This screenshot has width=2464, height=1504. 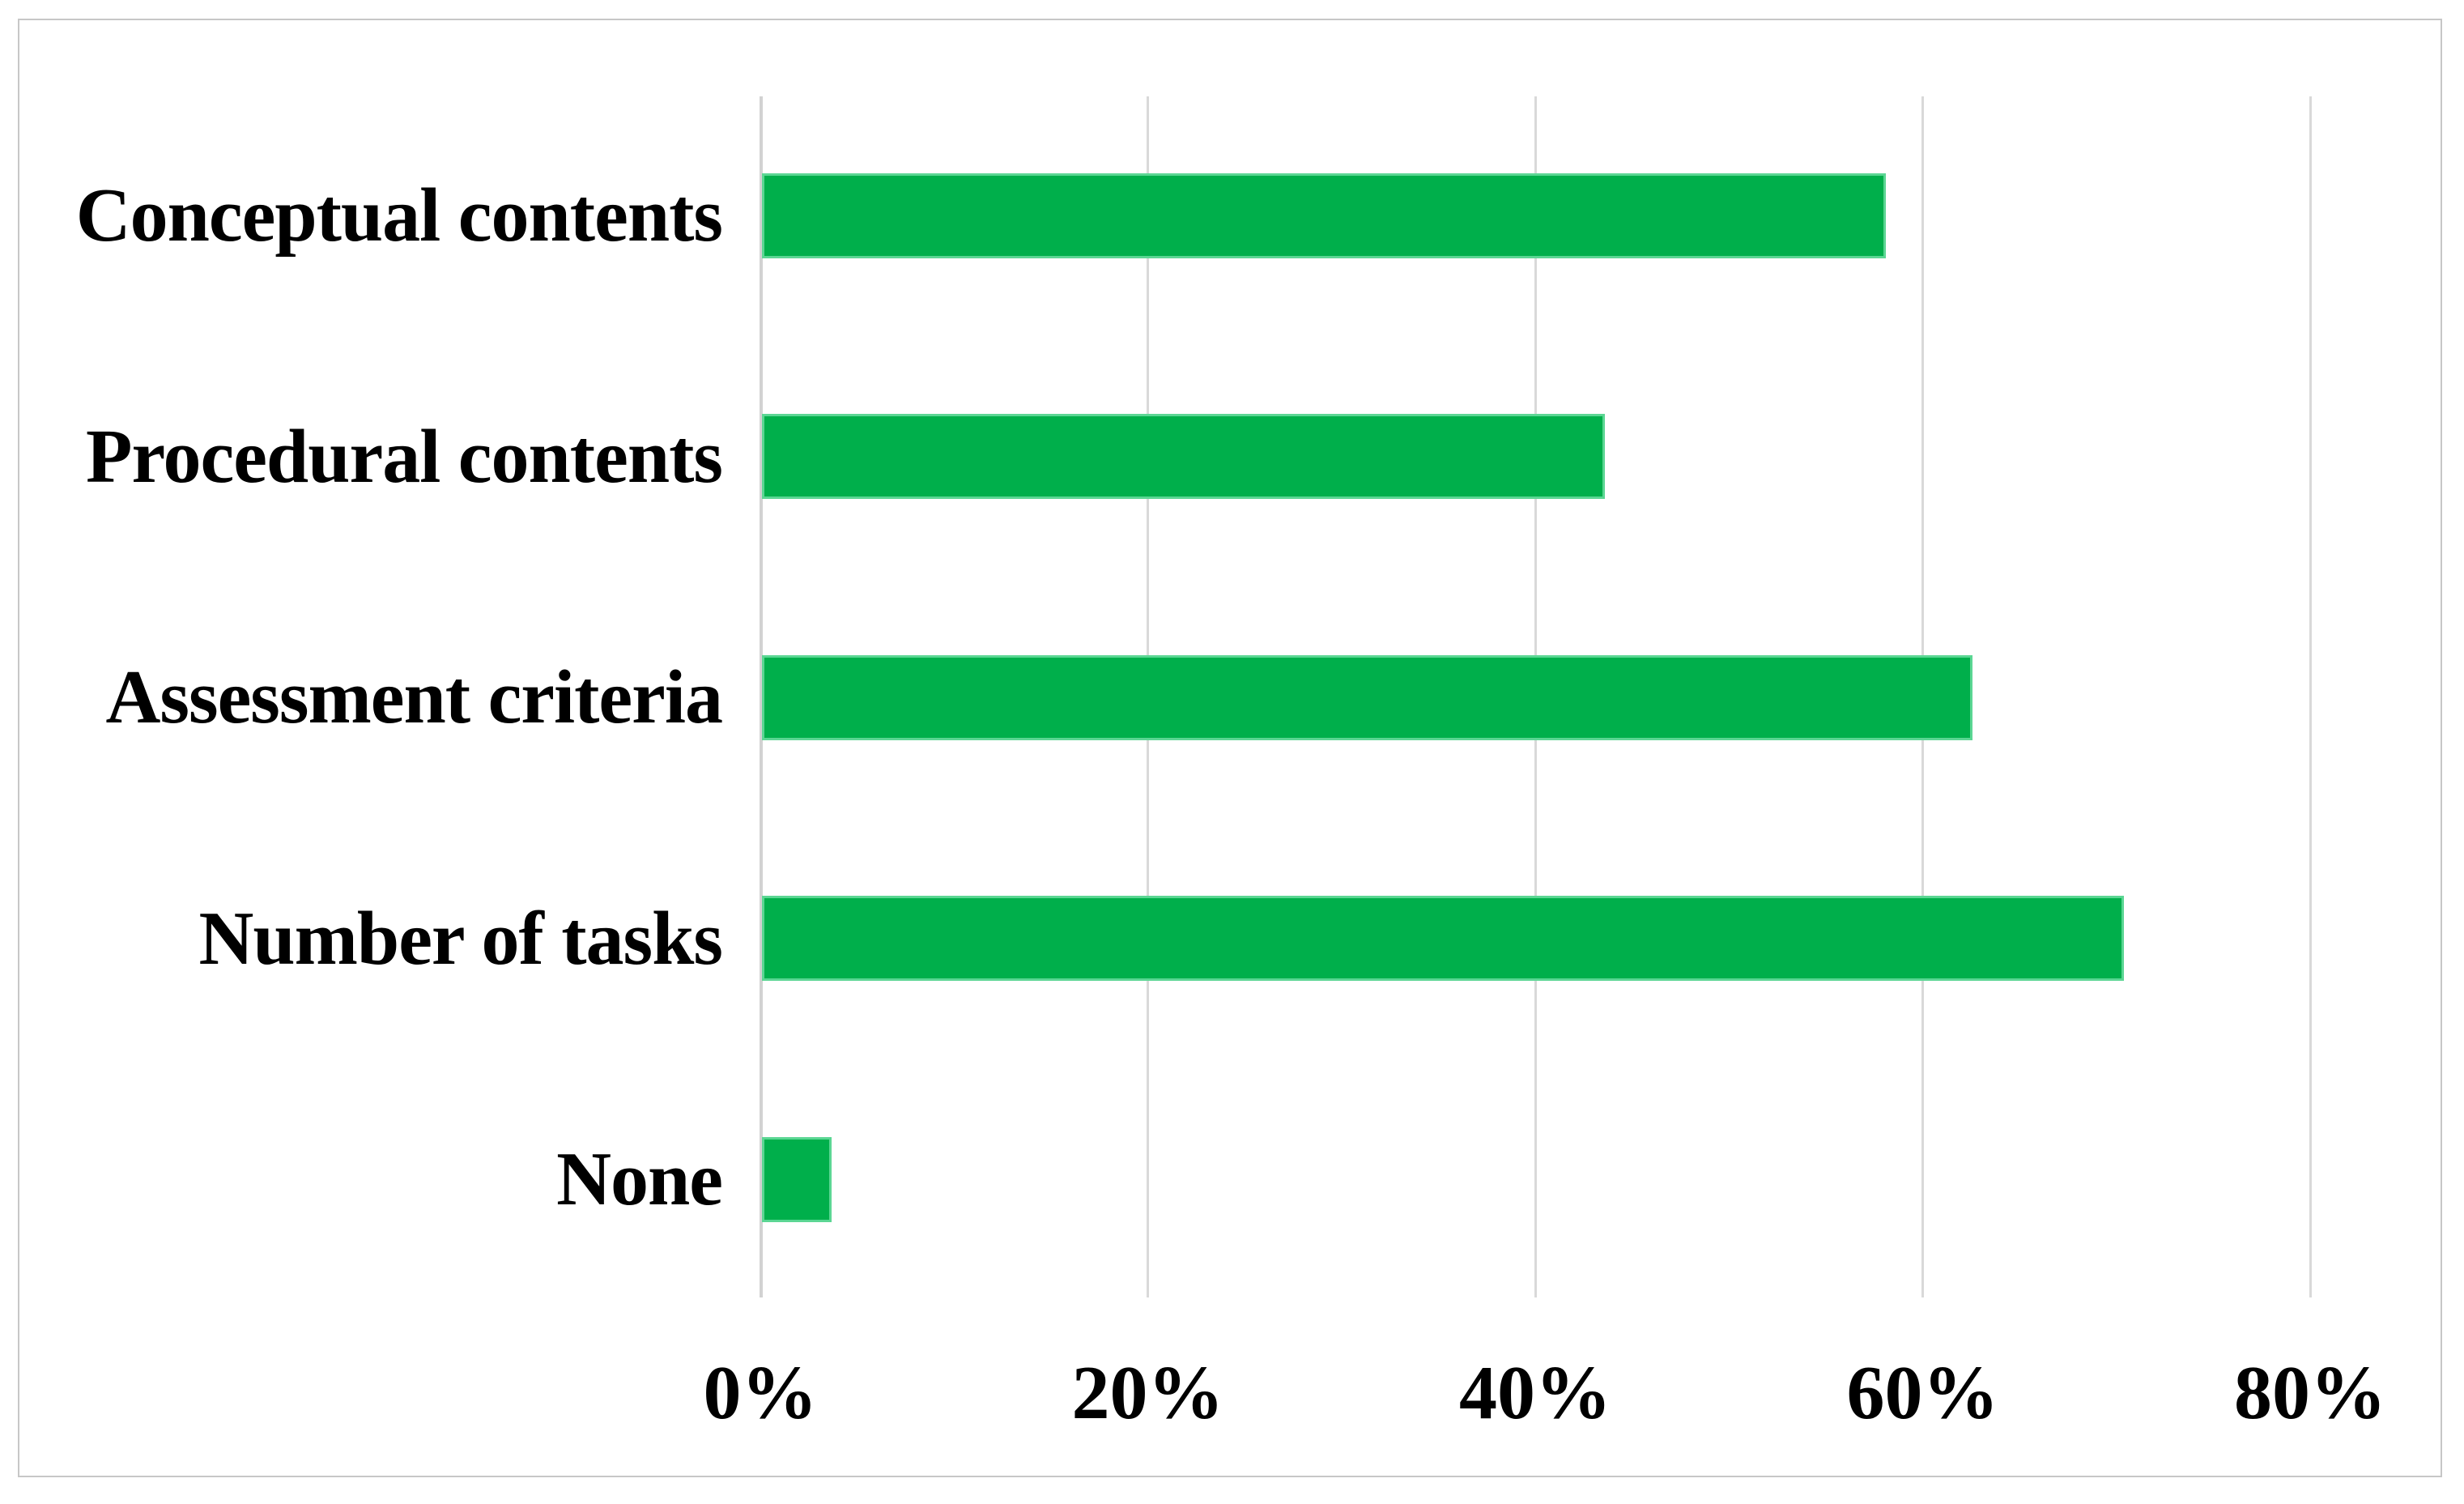 What do you see at coordinates (399, 215) in the screenshot?
I see `category-label-conceptual-contents: Conceptual contents` at bounding box center [399, 215].